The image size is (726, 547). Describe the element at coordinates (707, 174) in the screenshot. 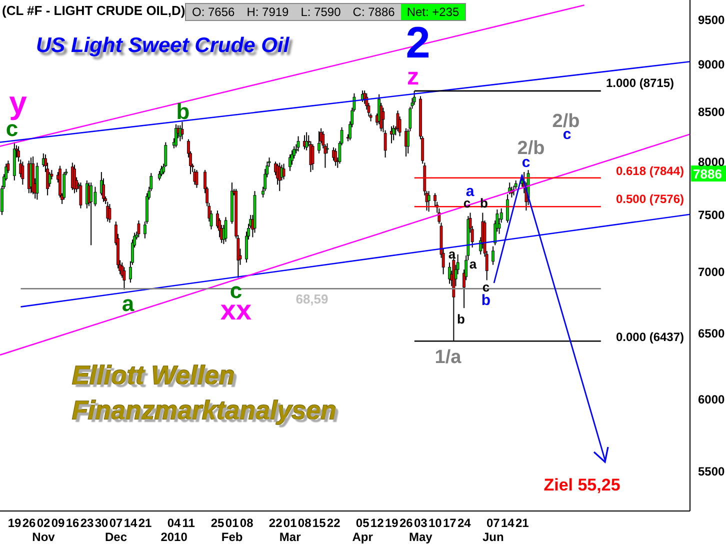

I see `annotation: 7886` at that location.